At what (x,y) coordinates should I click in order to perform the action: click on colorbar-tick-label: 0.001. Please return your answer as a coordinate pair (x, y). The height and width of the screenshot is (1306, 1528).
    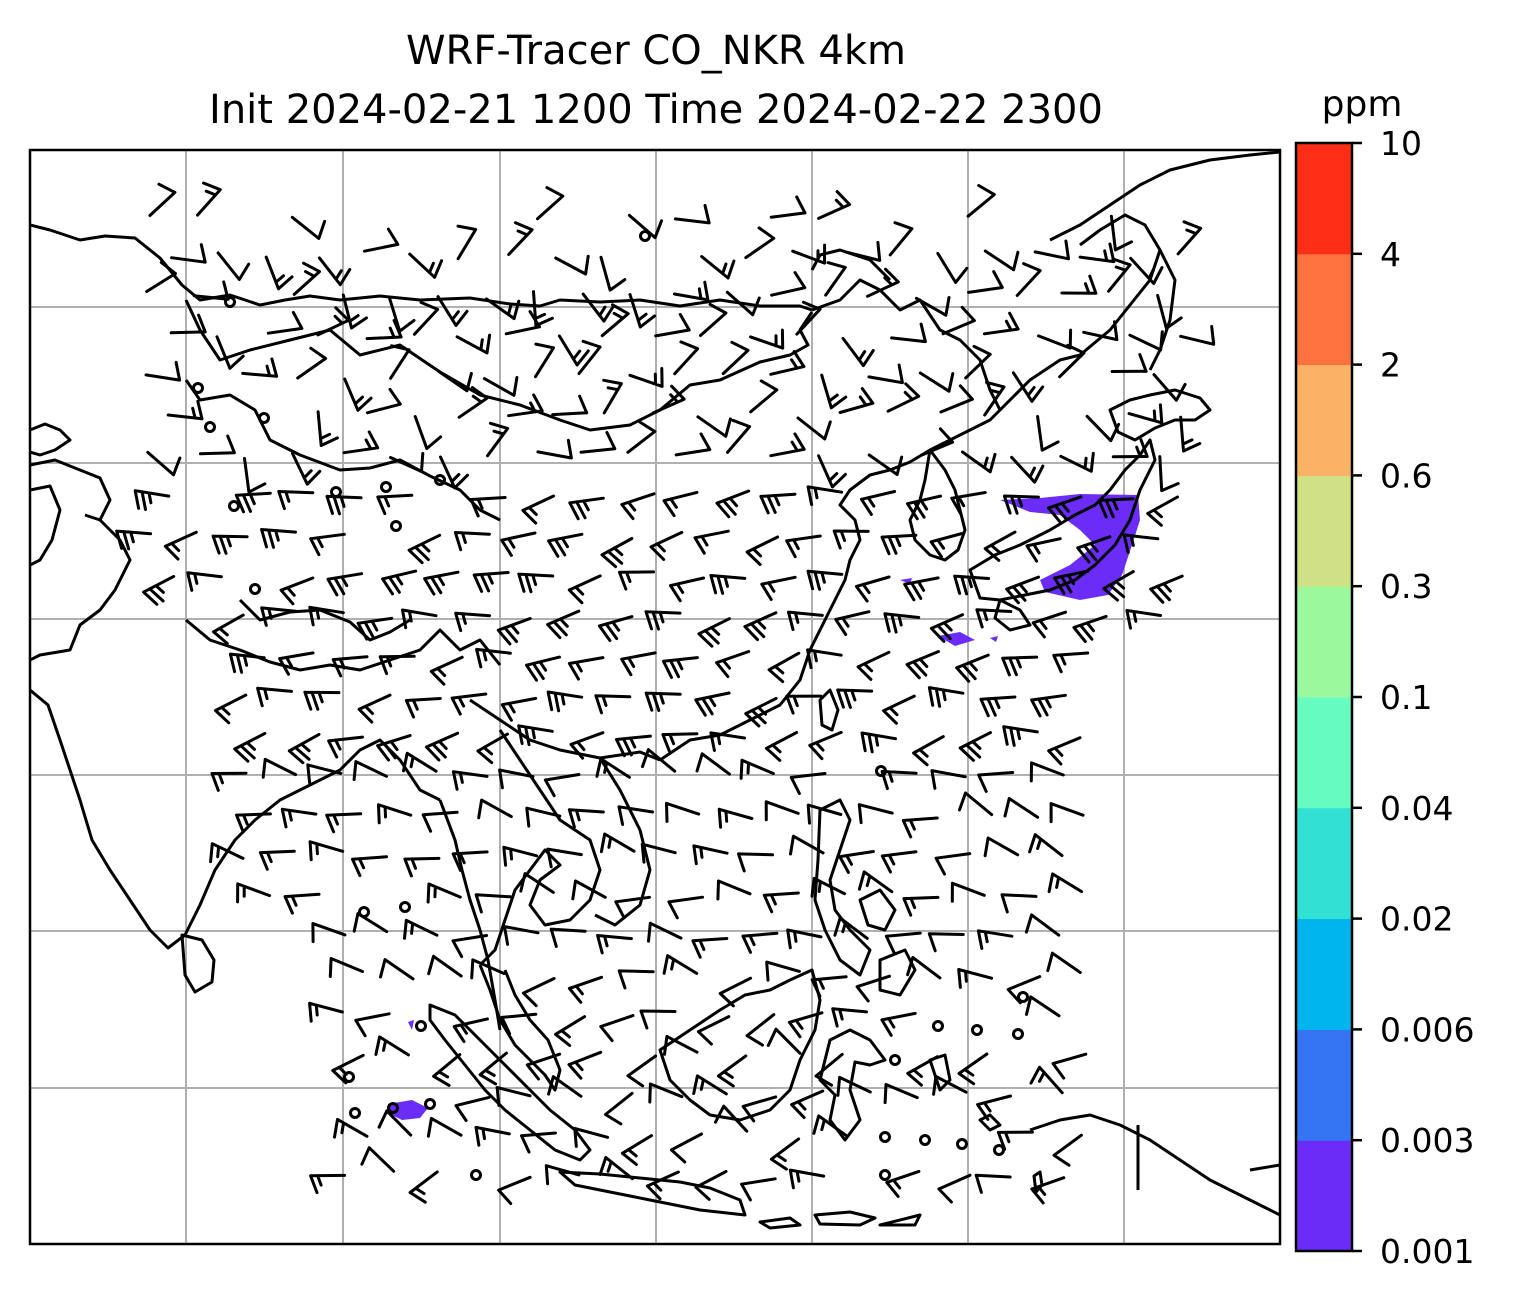
    Looking at the image, I should click on (1427, 1251).